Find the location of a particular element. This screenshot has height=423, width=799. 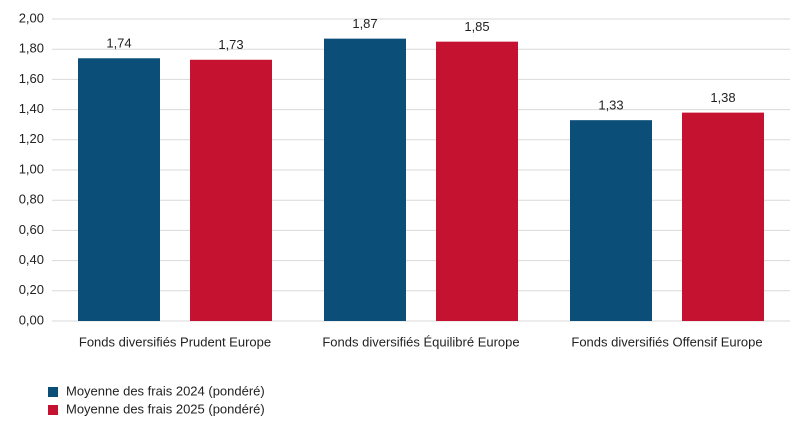

value-label: 1,85 is located at coordinates (476, 26).